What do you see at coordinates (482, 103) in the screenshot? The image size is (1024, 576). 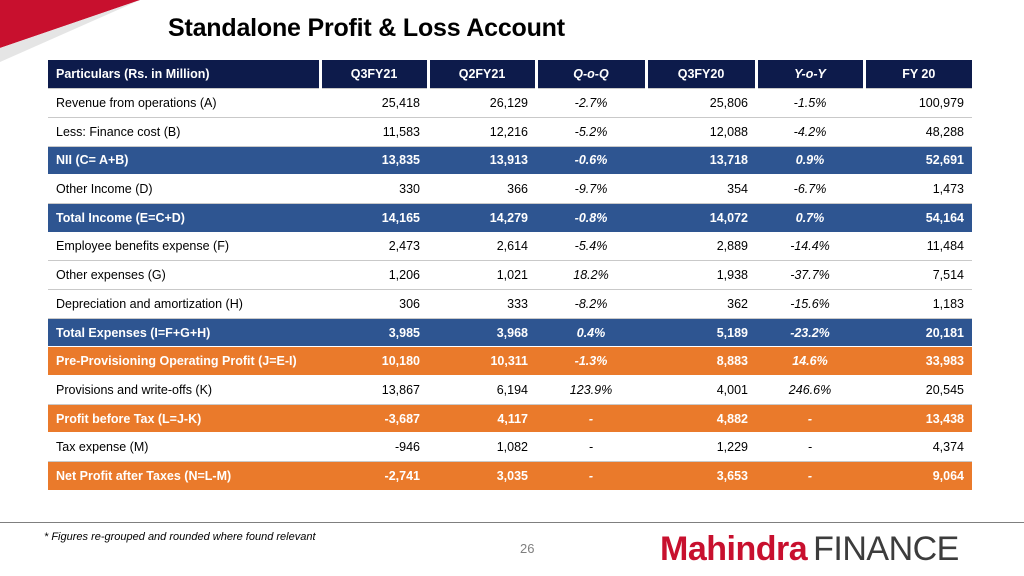 I see `cell-q2fy21: 26,129` at bounding box center [482, 103].